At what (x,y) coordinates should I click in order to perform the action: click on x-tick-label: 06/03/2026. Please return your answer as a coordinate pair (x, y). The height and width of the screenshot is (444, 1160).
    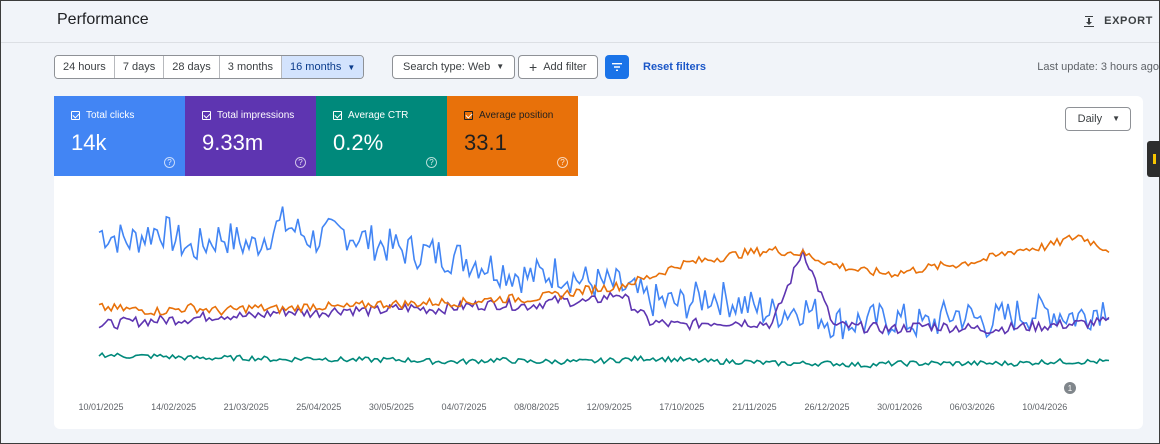
    Looking at the image, I should click on (972, 407).